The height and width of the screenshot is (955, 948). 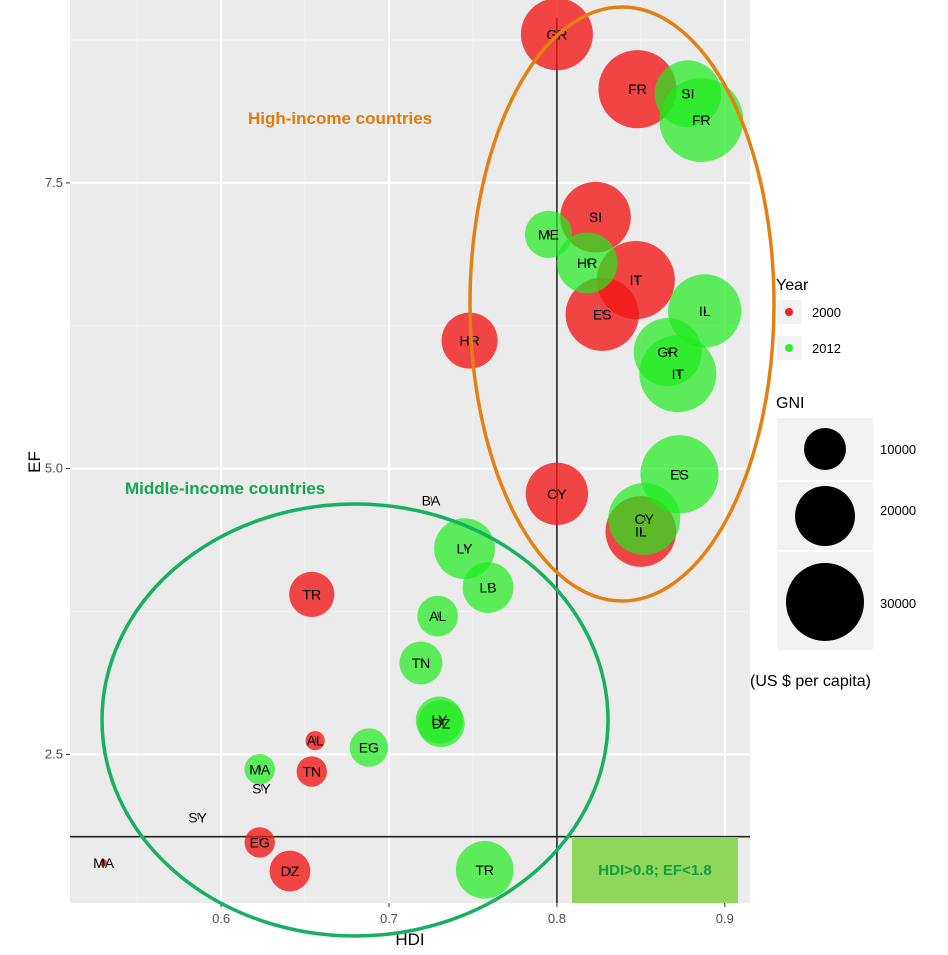 I want to click on point-label-2000-dz-12: DZ, so click(x=290, y=871).